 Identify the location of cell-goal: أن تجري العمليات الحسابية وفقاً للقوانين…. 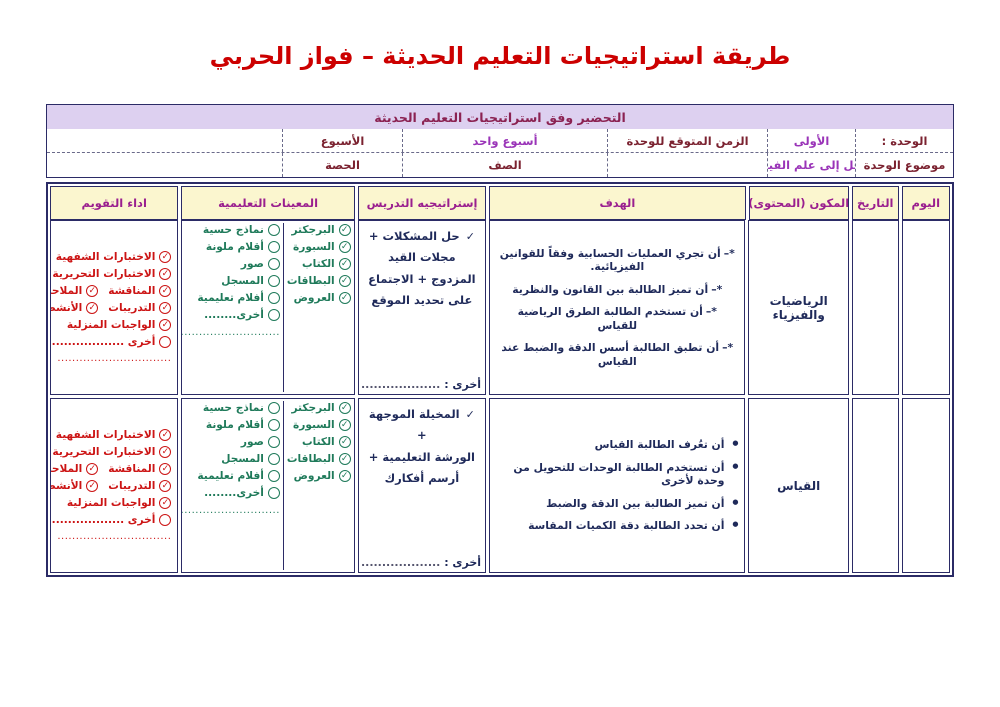
(617, 307).